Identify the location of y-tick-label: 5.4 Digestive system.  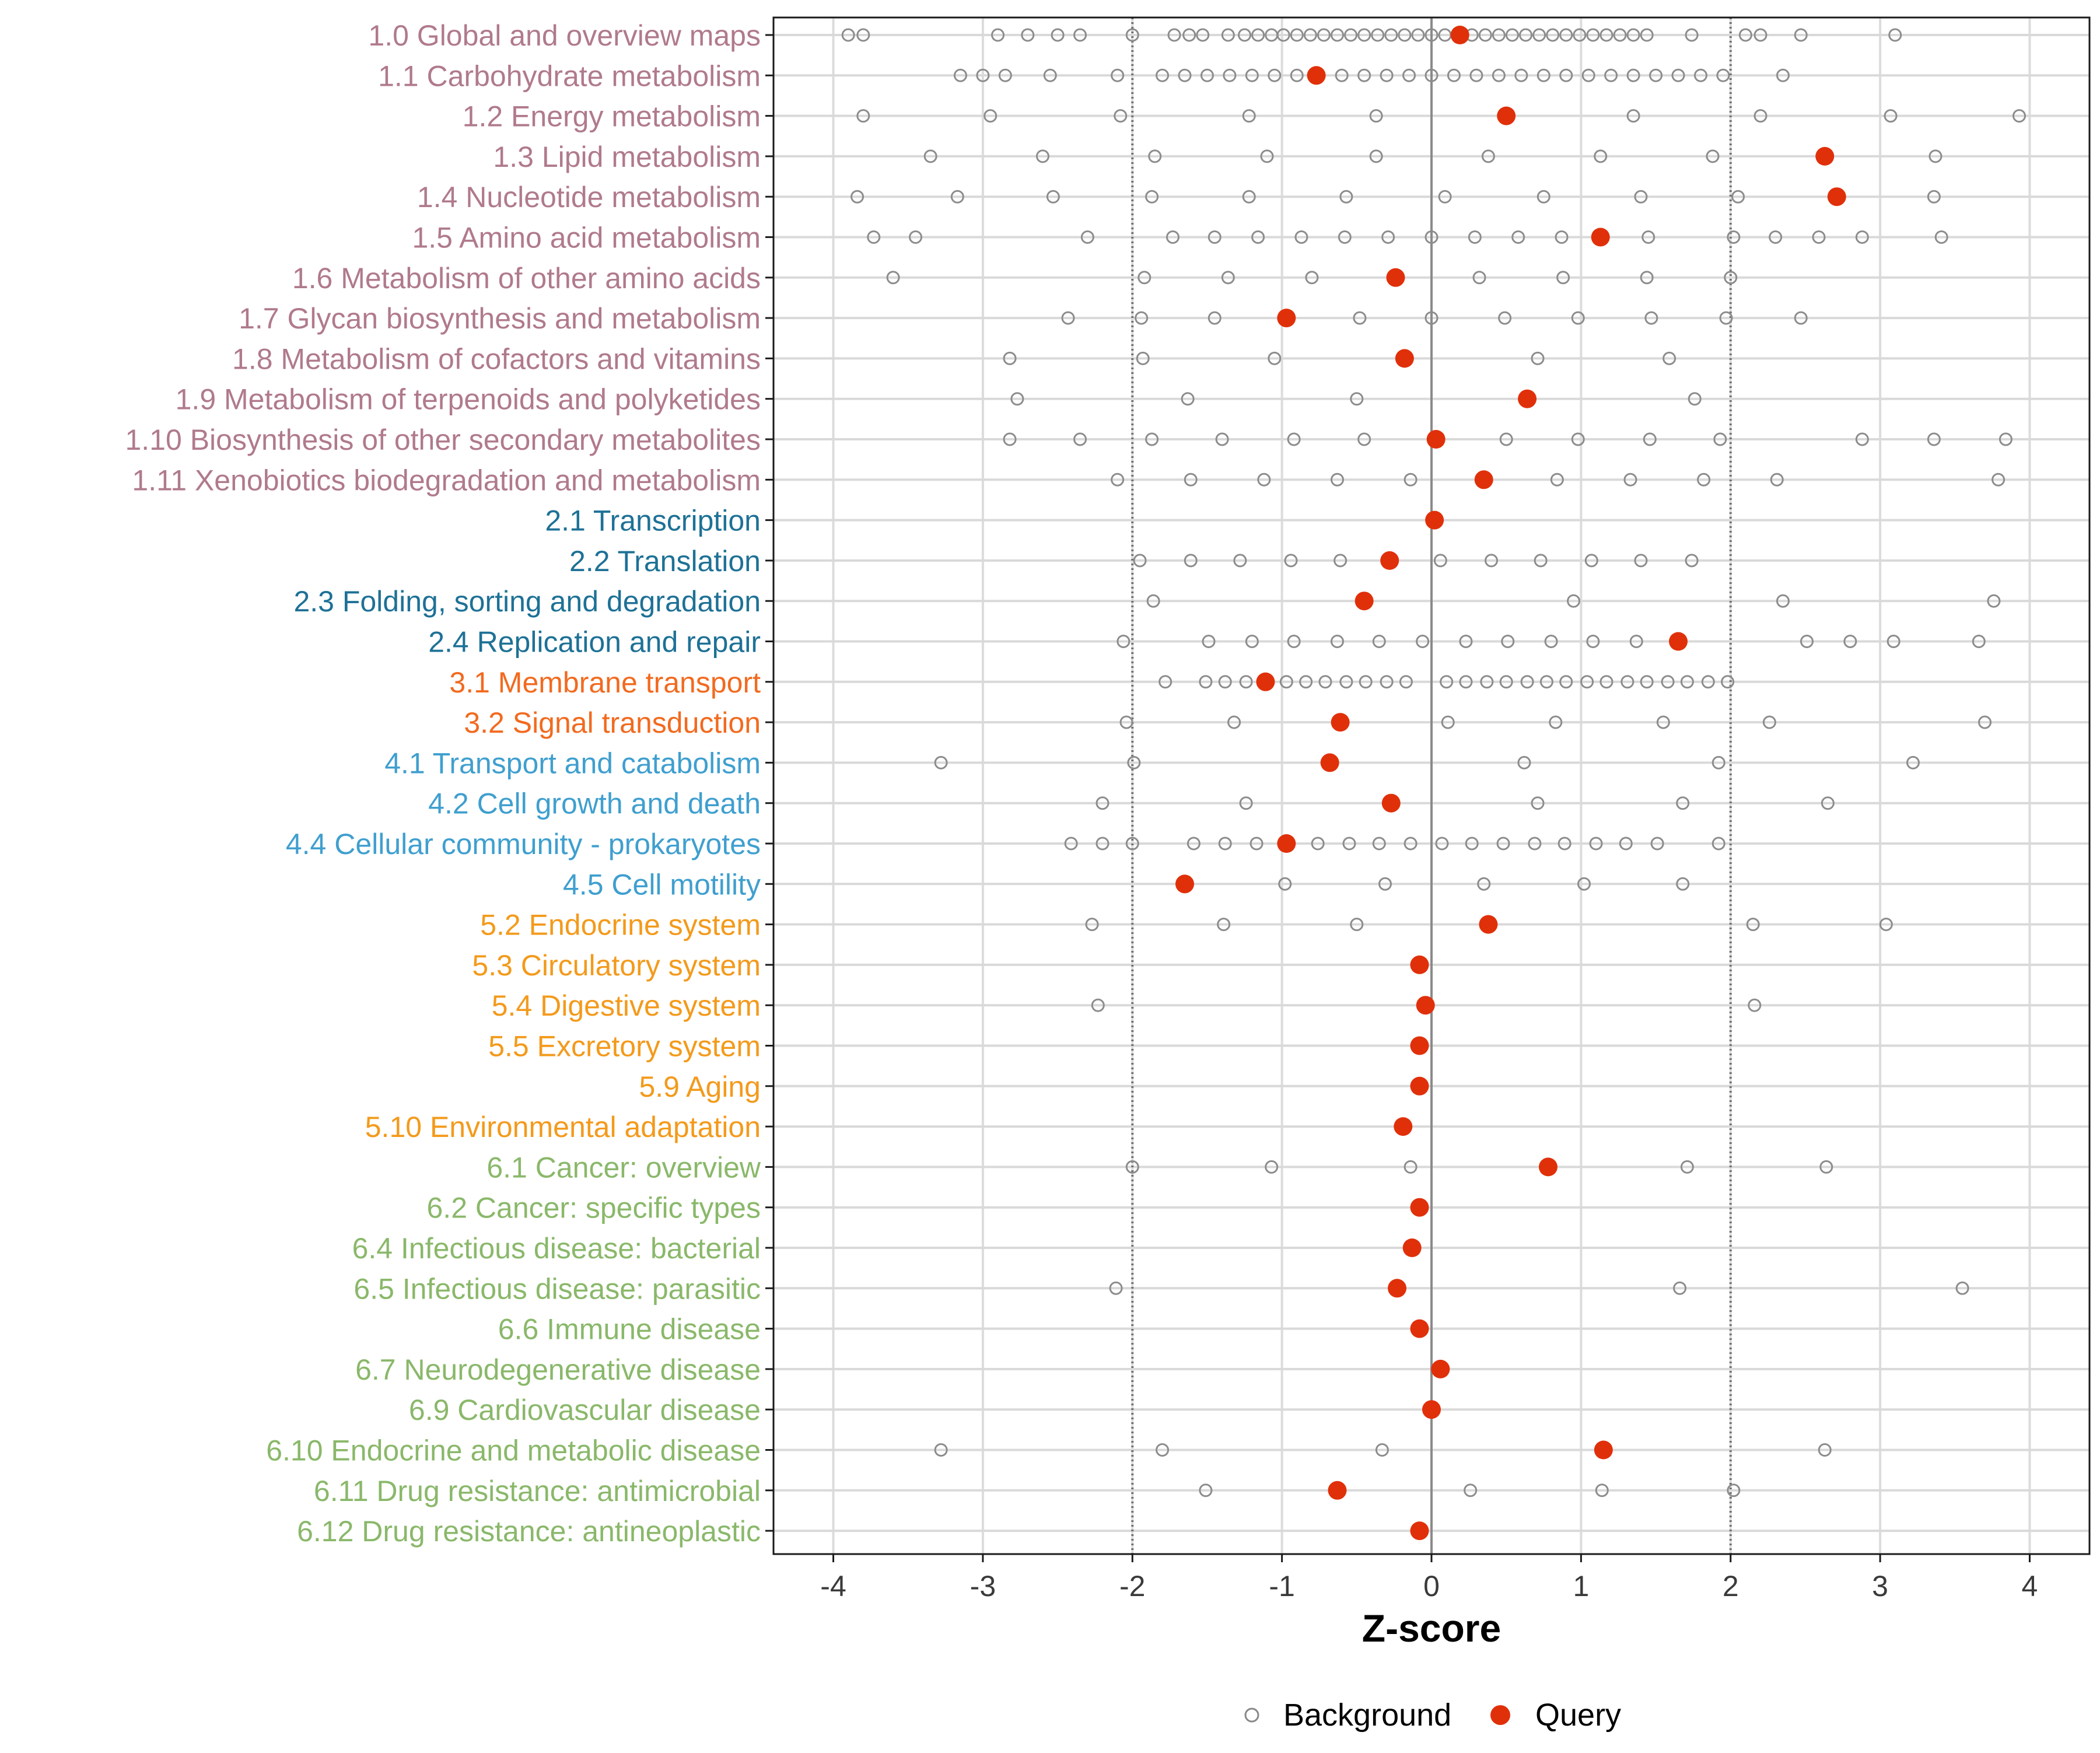
(626, 1005).